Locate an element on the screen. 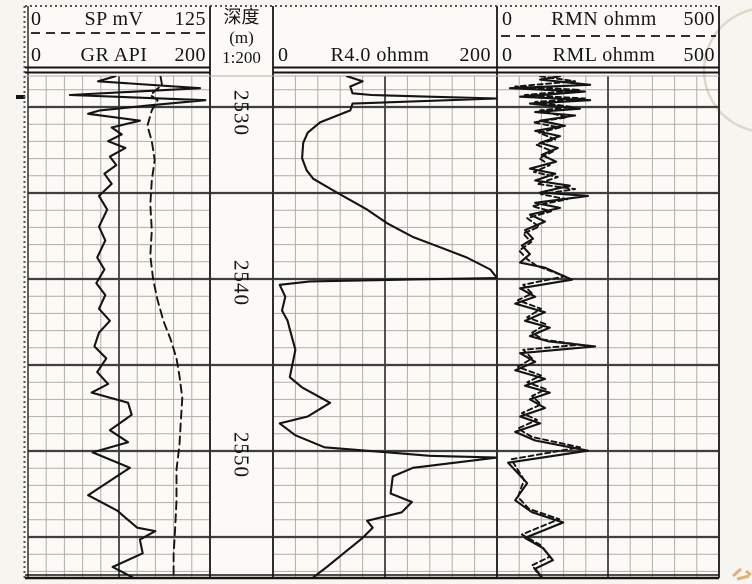  rmn-scale-min: 0 is located at coordinates (507, 19).